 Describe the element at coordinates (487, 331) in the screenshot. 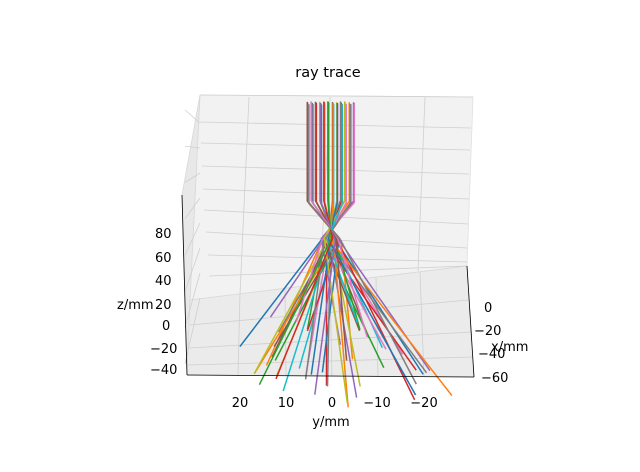

I see `x-tick-label: −20` at that location.